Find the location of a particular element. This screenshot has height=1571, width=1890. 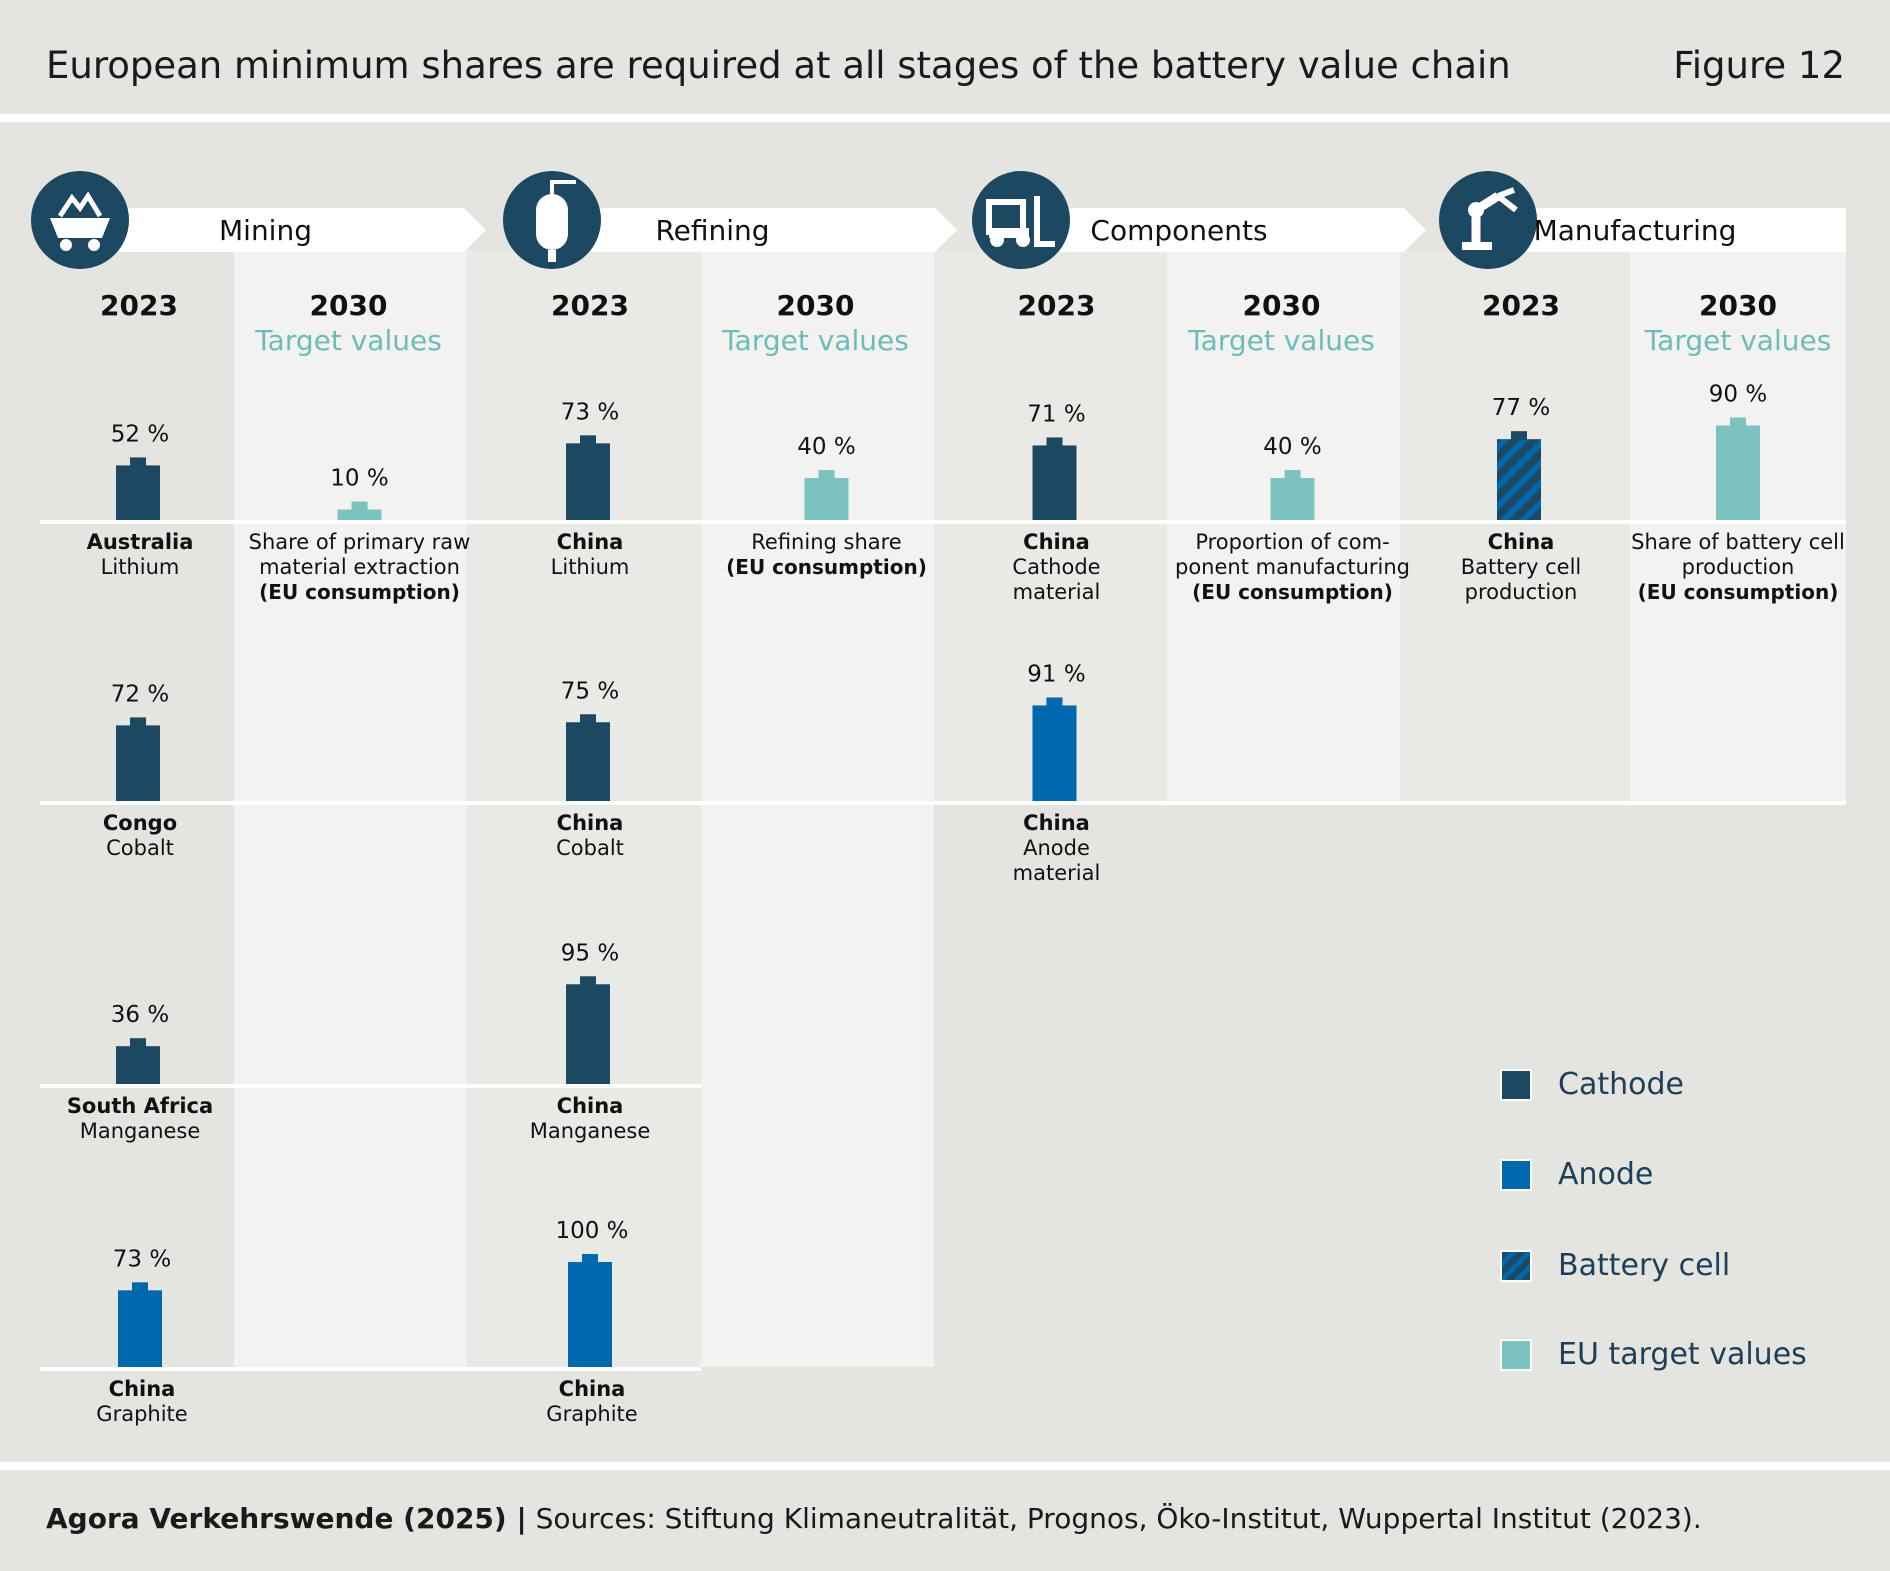

bottom-divider is located at coordinates (945, 1466).